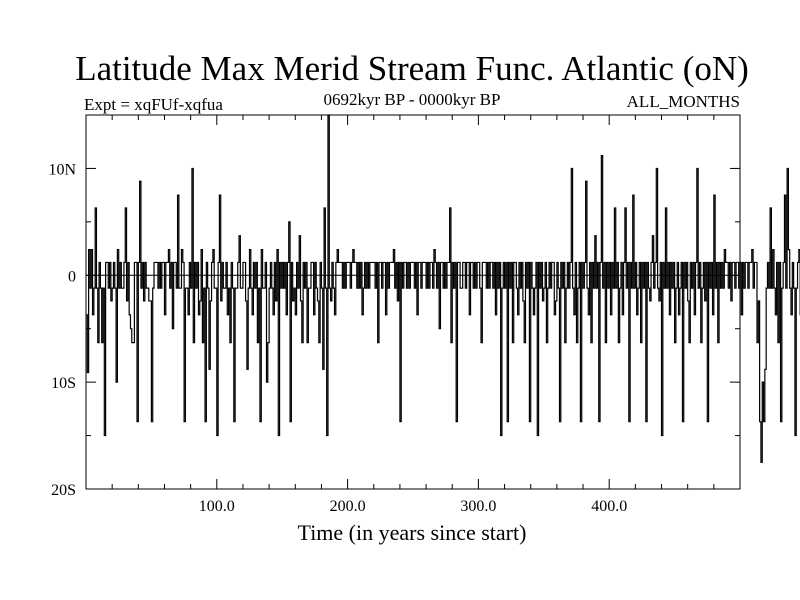 This screenshot has width=800, height=600. Describe the element at coordinates (217, 506) in the screenshot. I see `x-tick-label: 100.0` at that location.